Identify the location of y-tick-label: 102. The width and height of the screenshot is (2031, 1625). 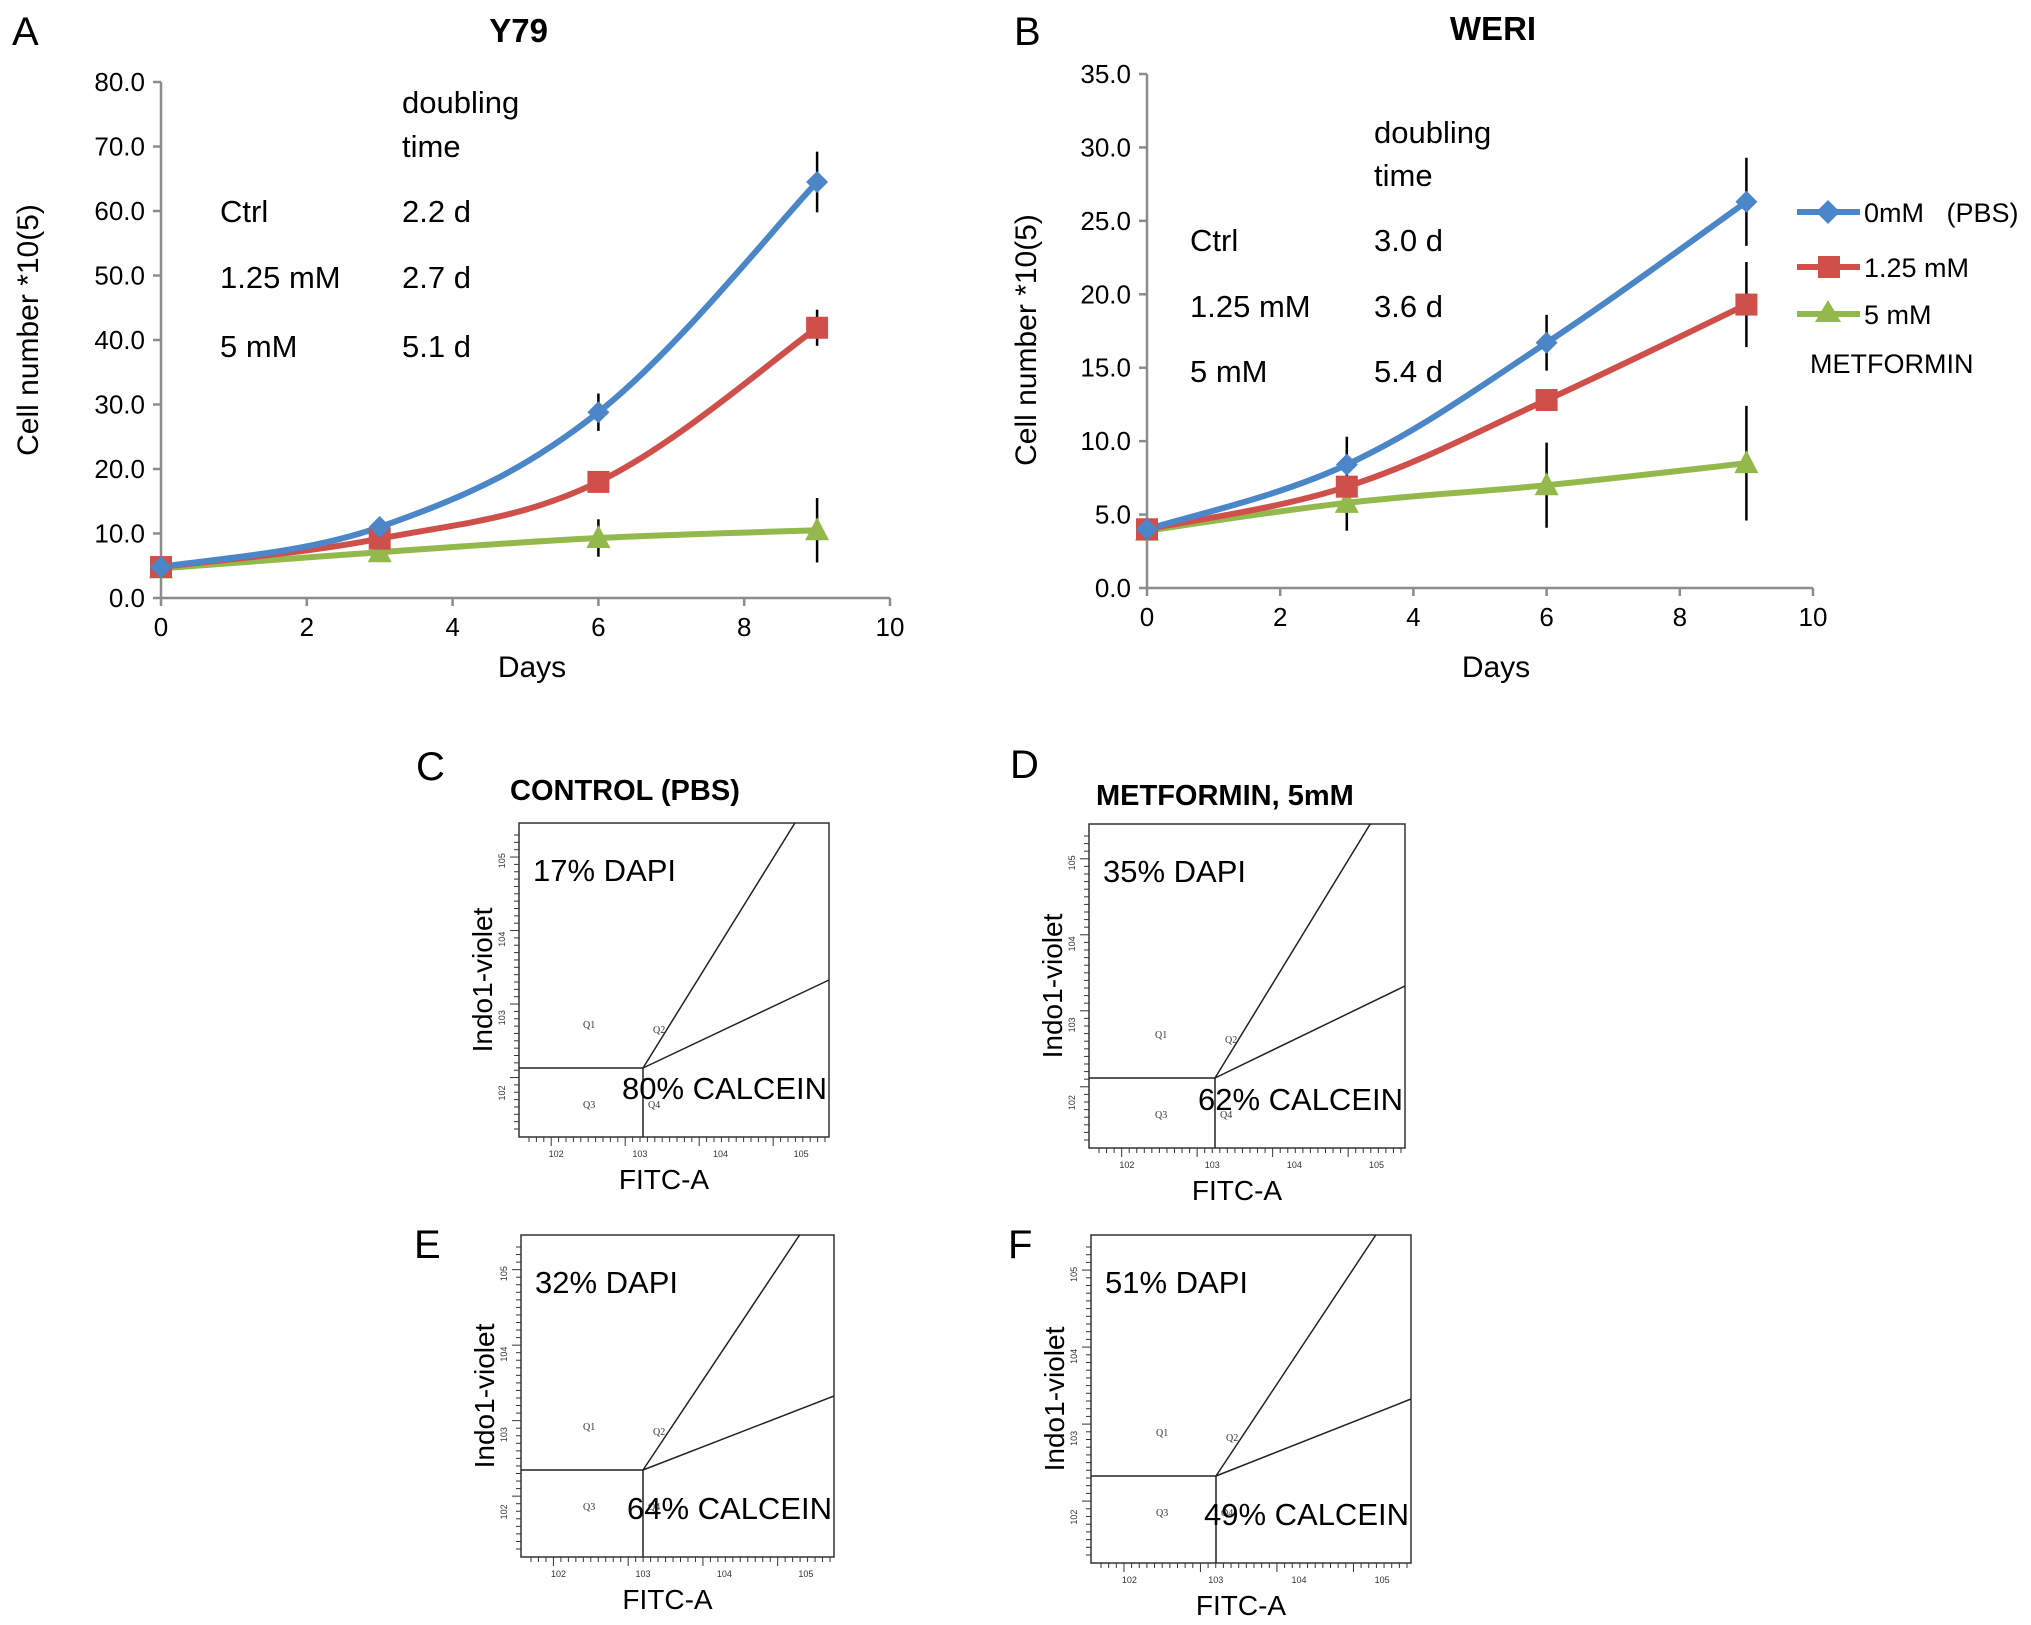
(502, 1093).